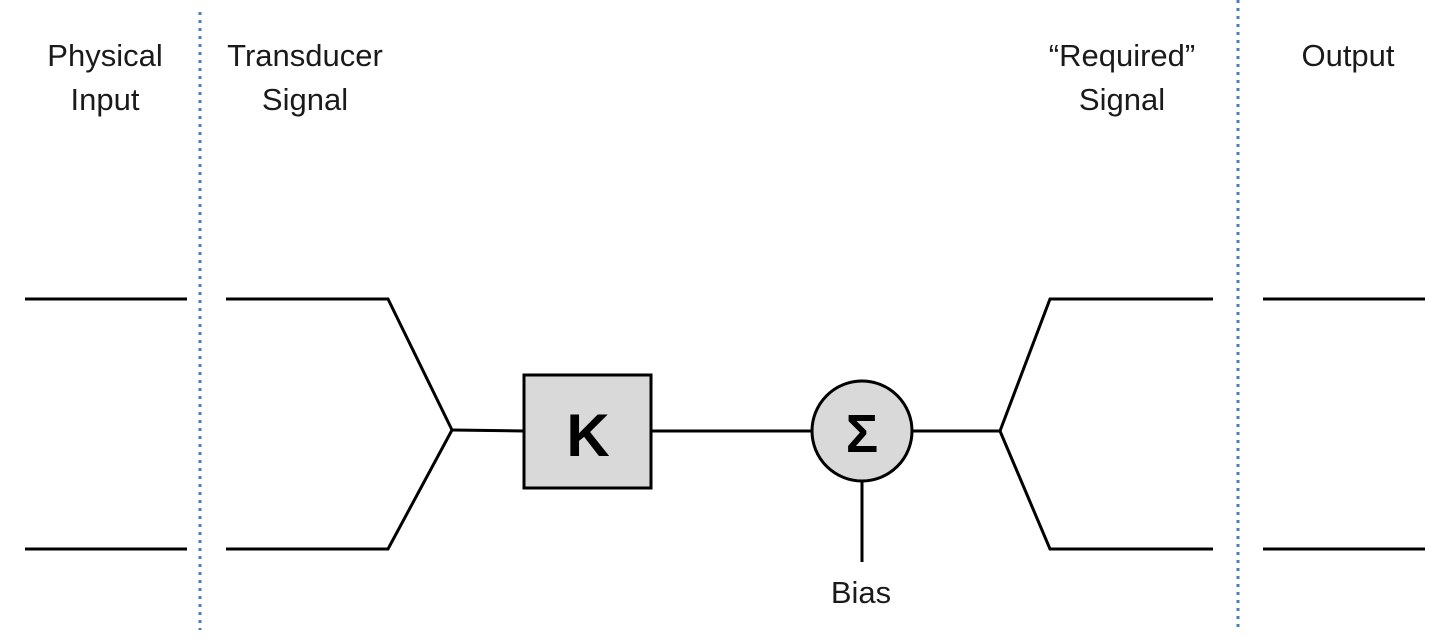  Describe the element at coordinates (305, 99) in the screenshot. I see `label-transducer-signal-line2: Signal` at that location.